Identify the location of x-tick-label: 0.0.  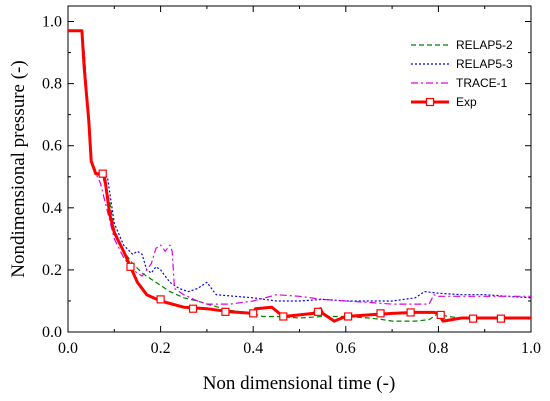
(68, 348).